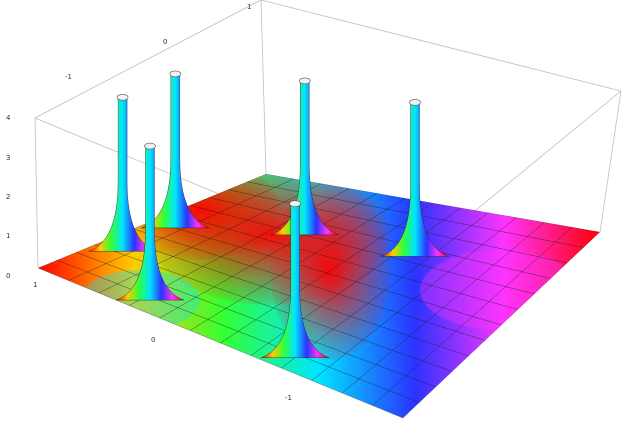 The width and height of the screenshot is (629, 421). What do you see at coordinates (8, 158) in the screenshot?
I see `z-tick-3: 3` at bounding box center [8, 158].